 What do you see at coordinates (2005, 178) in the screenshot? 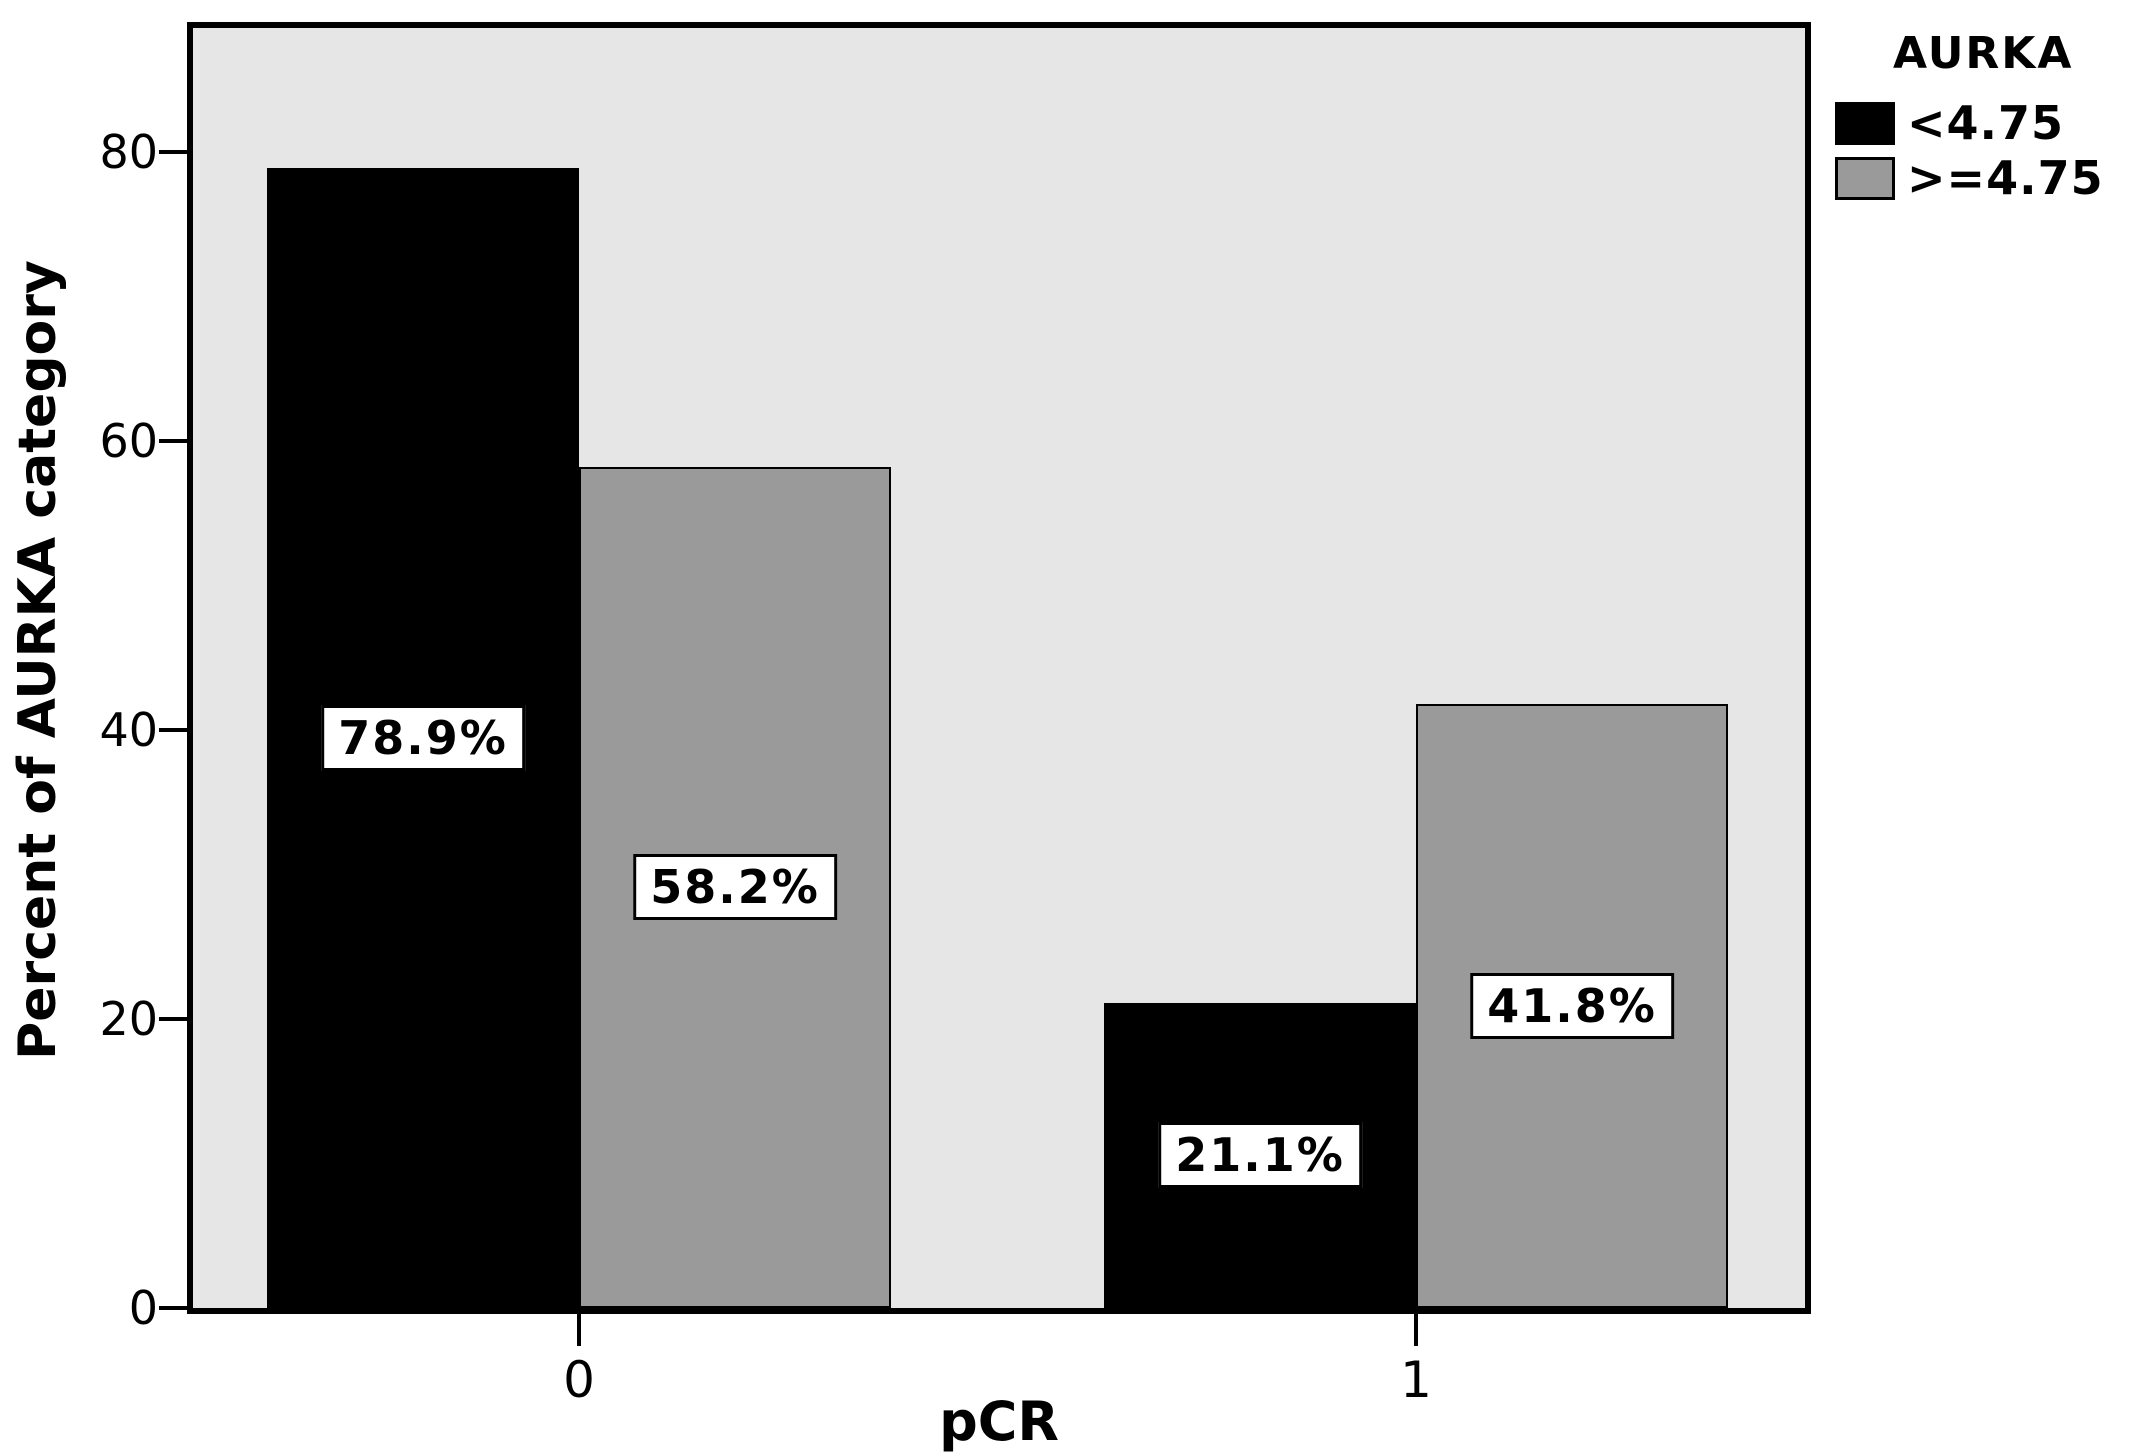
I see `legend-item-label: >=4.75` at bounding box center [2005, 178].